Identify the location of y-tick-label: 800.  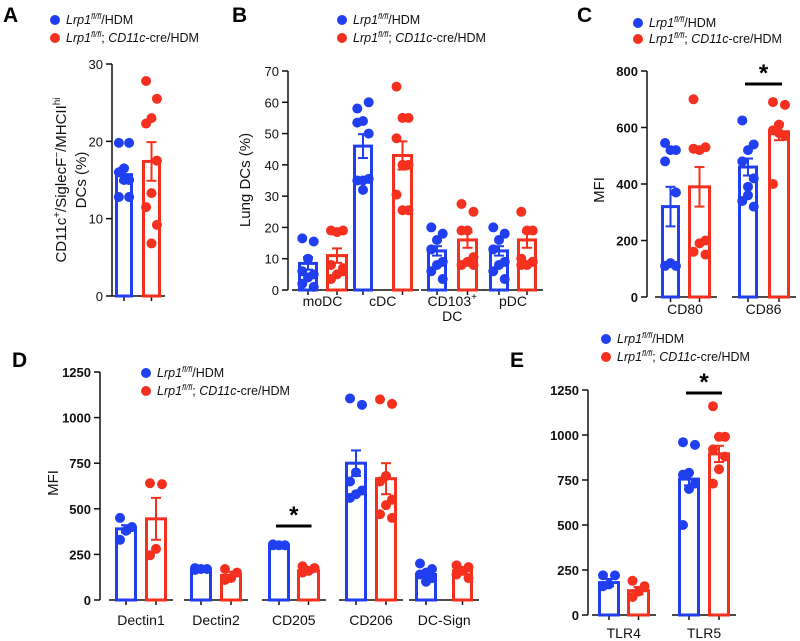
(627, 71).